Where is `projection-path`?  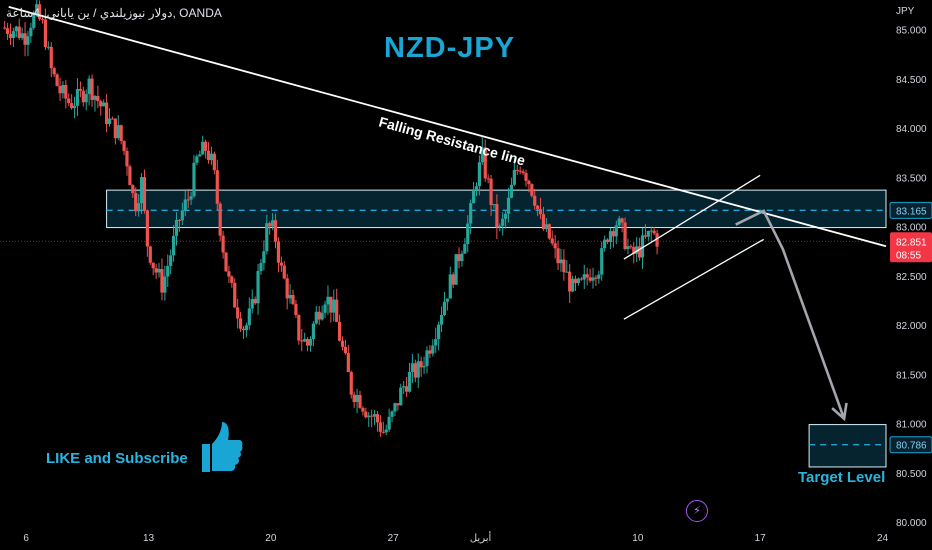
projection-path is located at coordinates (790, 314).